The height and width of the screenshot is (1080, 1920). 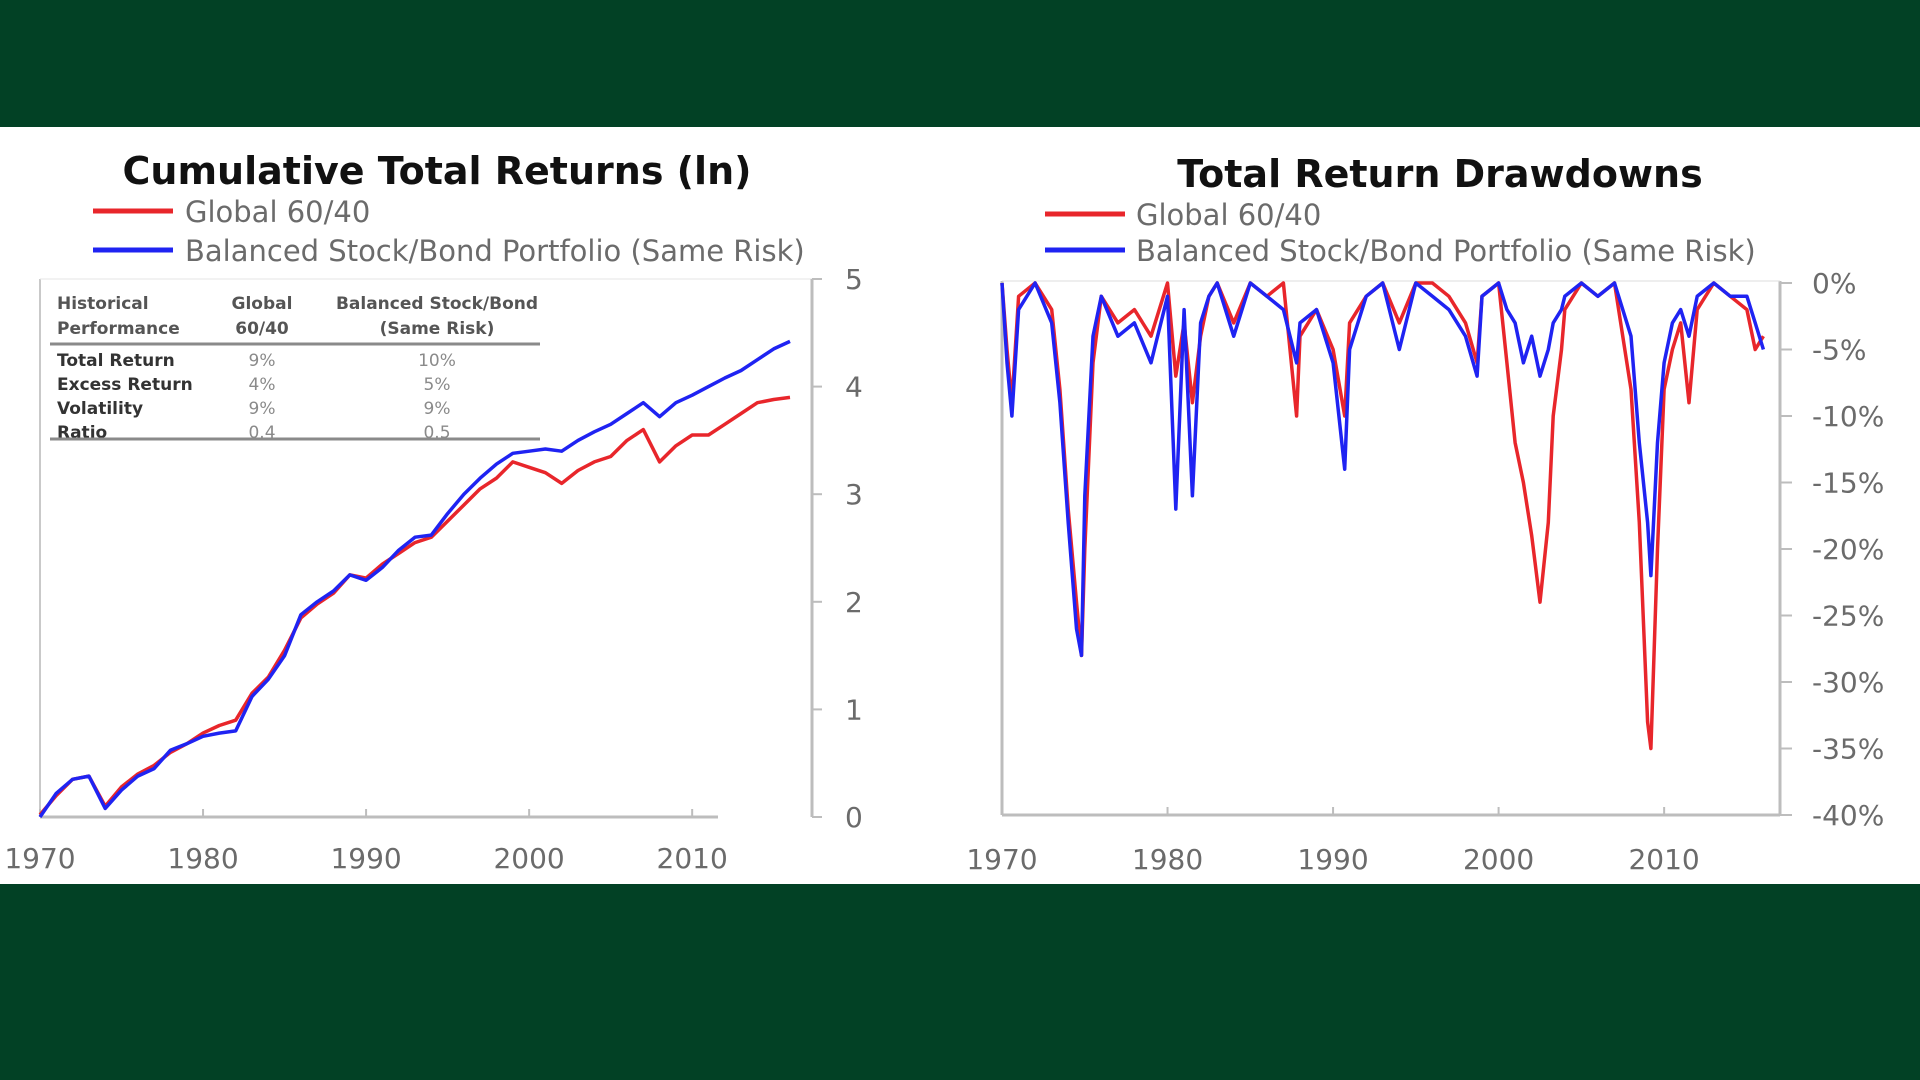 What do you see at coordinates (100, 409) in the screenshot?
I see `table-row-label: Volatility` at bounding box center [100, 409].